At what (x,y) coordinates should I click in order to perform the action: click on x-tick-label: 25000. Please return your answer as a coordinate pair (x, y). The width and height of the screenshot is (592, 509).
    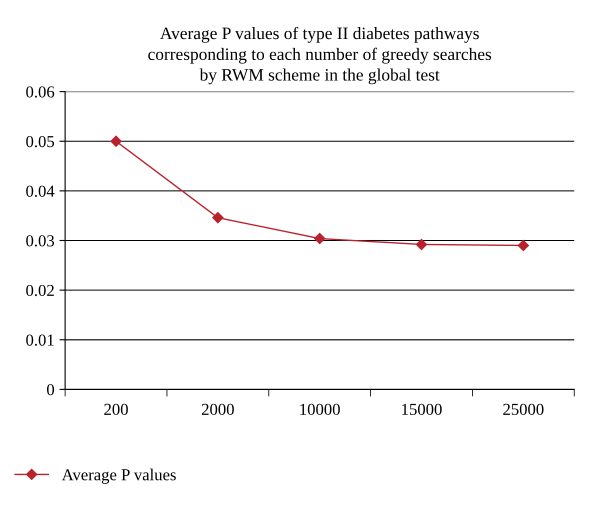
    Looking at the image, I should click on (523, 410).